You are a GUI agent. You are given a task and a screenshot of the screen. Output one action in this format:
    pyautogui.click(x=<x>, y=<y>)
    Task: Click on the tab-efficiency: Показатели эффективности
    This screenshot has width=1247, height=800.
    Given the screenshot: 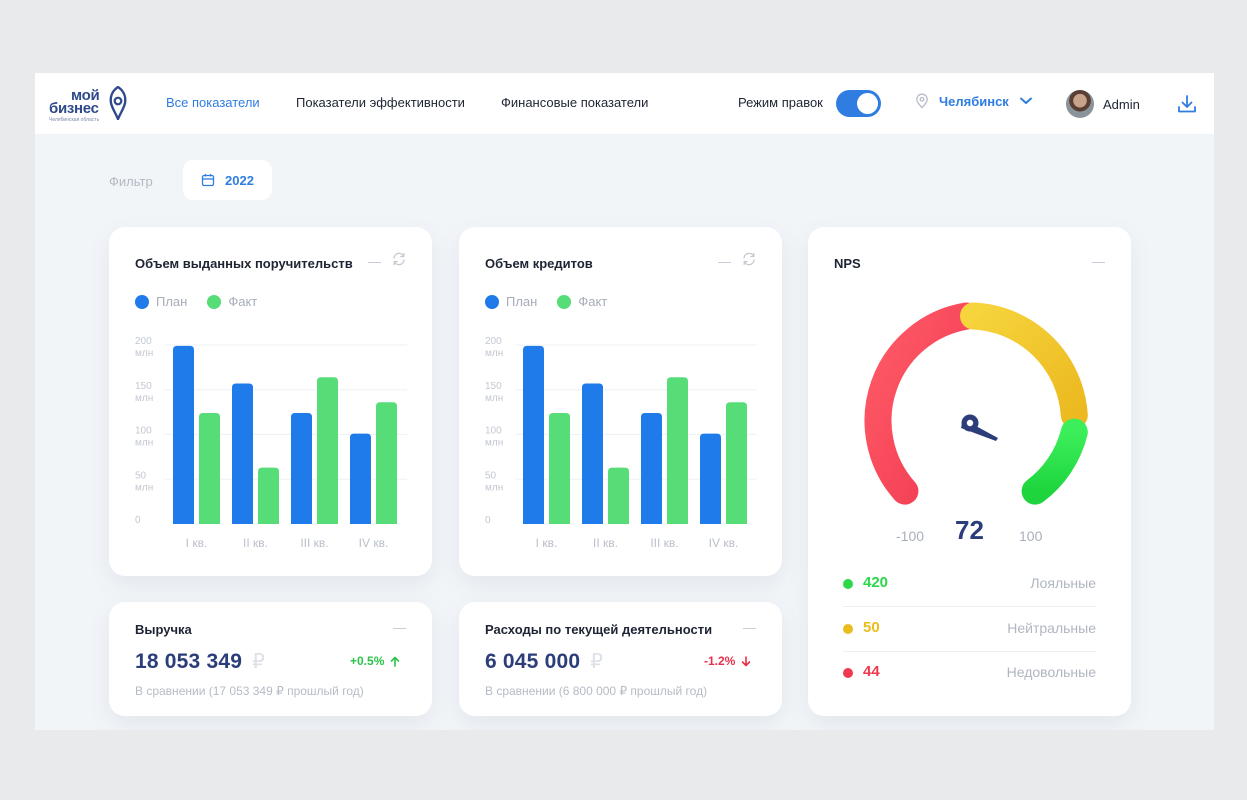 What is the action you would take?
    pyautogui.click(x=380, y=102)
    